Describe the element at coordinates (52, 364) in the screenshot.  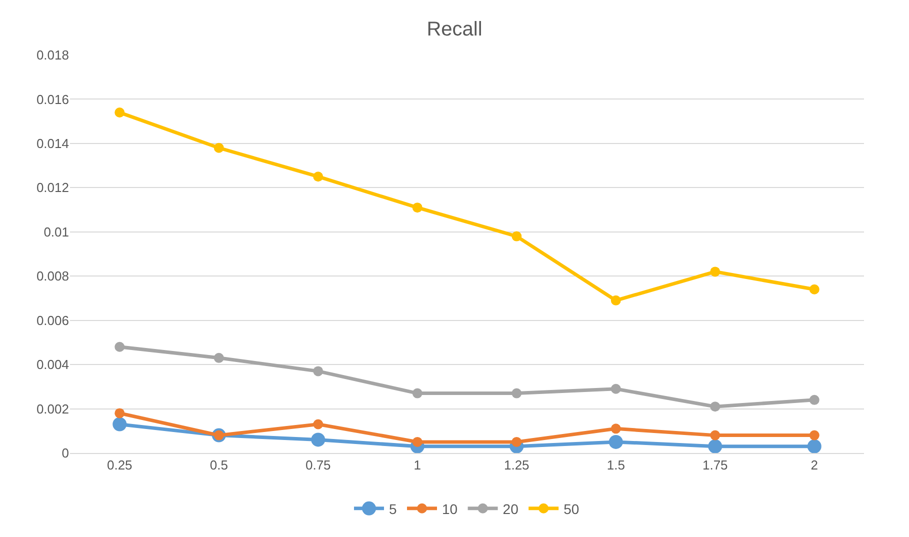
I see `y-tick-label: 0.004` at that location.